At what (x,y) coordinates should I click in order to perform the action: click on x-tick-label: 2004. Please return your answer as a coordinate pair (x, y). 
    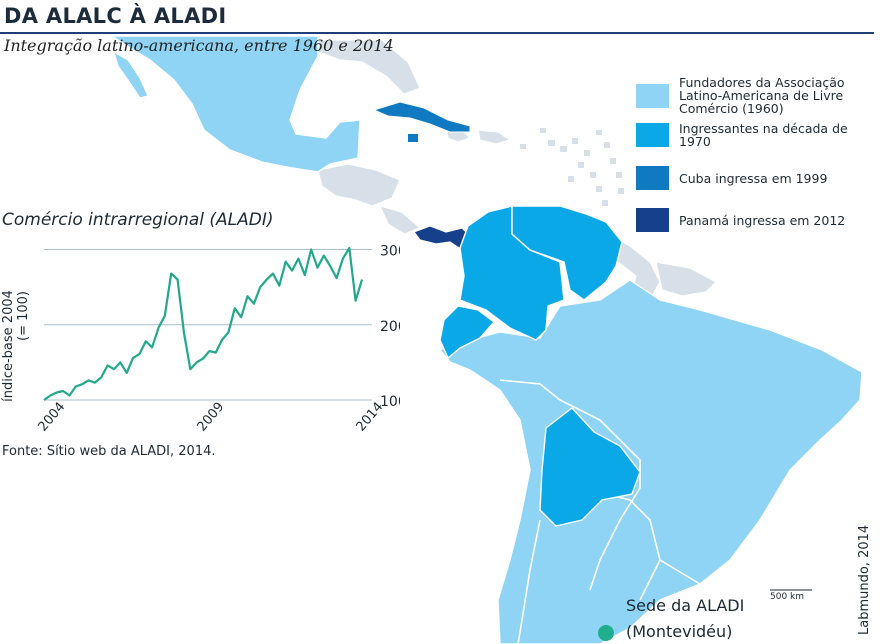
    Looking at the image, I should click on (52, 417).